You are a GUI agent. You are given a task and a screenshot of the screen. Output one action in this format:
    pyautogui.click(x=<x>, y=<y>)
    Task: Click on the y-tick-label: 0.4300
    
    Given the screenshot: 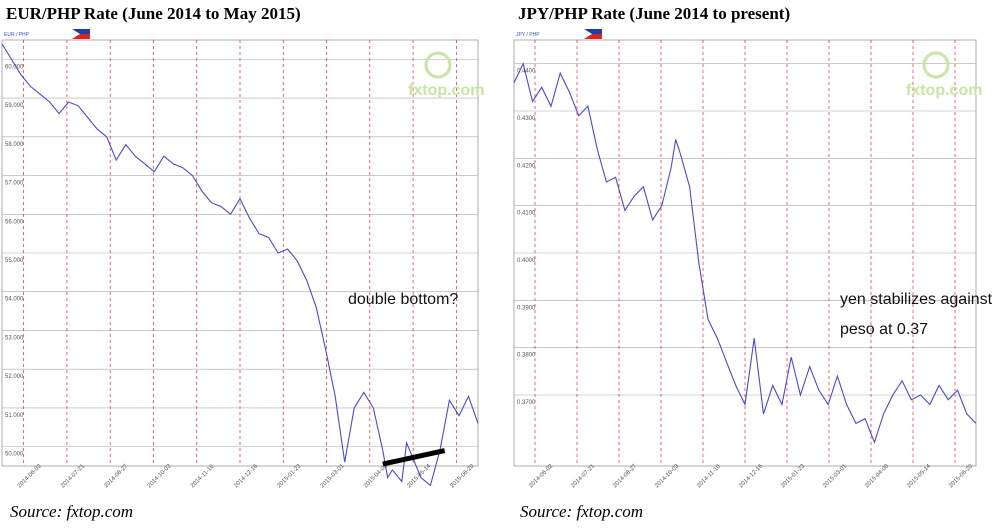 What is the action you would take?
    pyautogui.click(x=526, y=119)
    